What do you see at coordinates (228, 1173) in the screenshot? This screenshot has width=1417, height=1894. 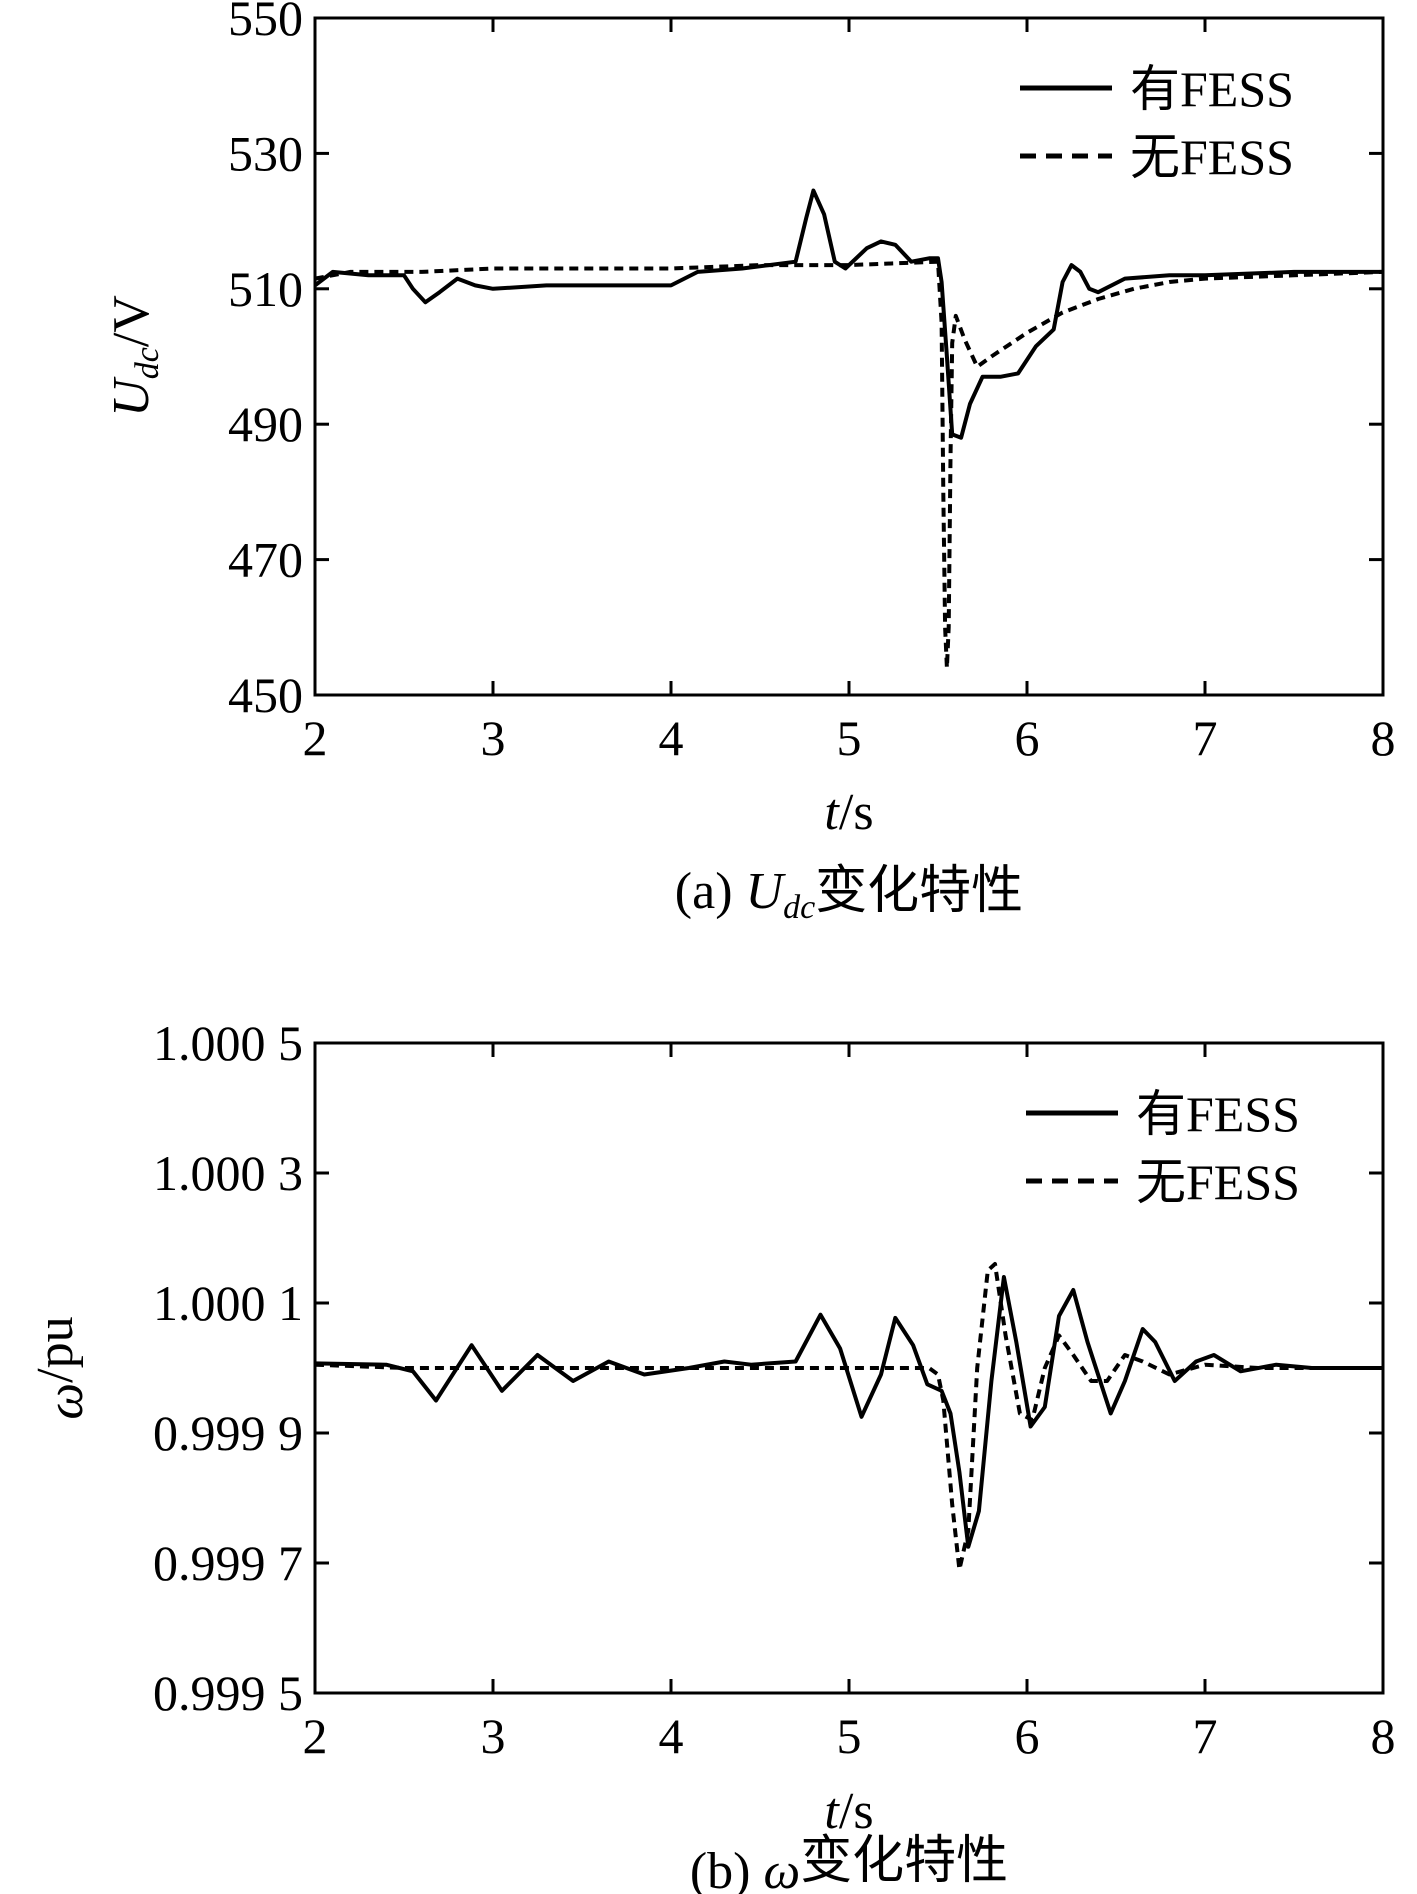 I see `y-tick-label: 1.000 3` at bounding box center [228, 1173].